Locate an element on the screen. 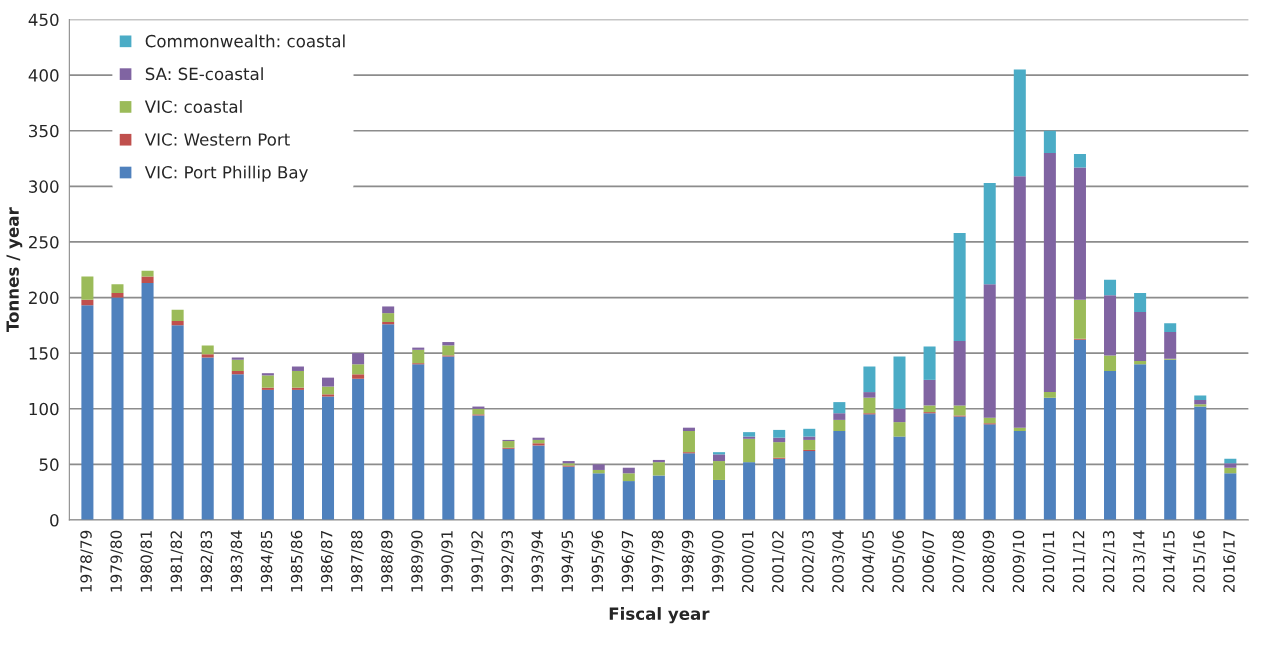 Image resolution: width=1261 pixels, height=650 pixels. legend-label: VIC: Port Phillip Bay is located at coordinates (226, 173).